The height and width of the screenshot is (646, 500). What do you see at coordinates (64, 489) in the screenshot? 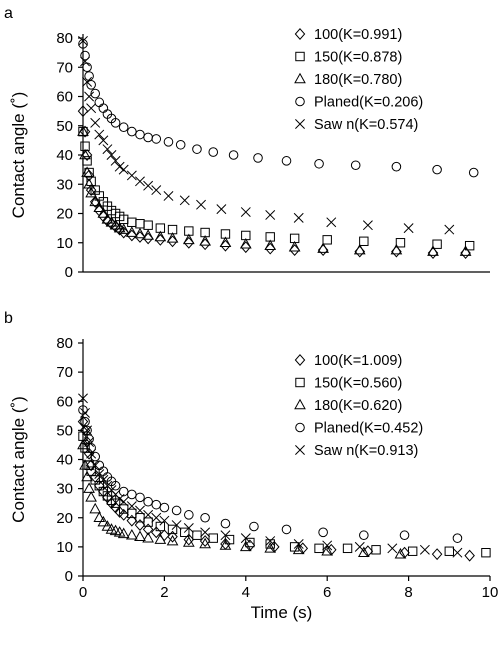
I see `y-tick-label: 30` at bounding box center [64, 489].